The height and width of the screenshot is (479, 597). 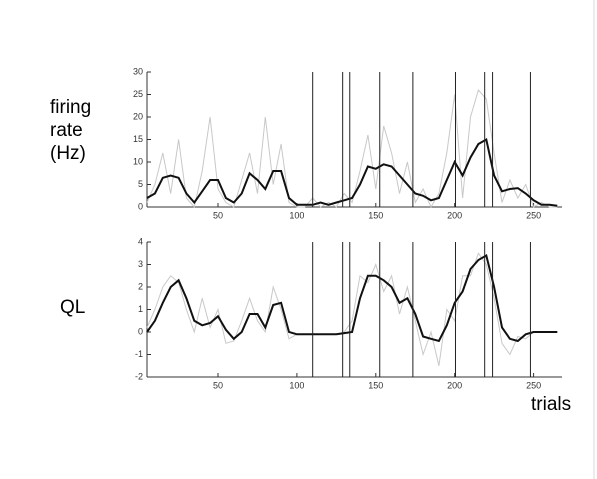 What do you see at coordinates (140, 309) in the screenshot?
I see `y-tick-label: 1` at bounding box center [140, 309].